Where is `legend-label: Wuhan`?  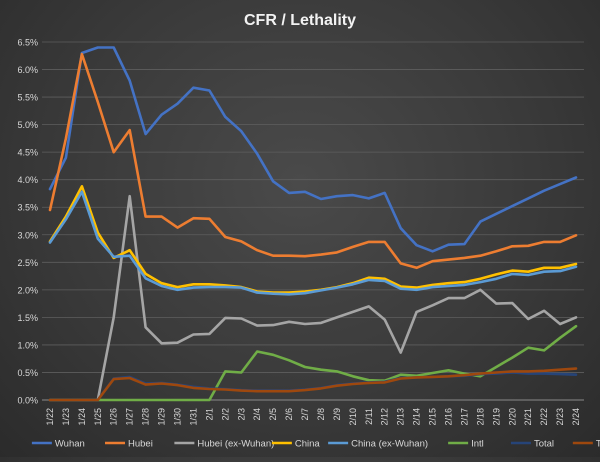 legend-label: Wuhan is located at coordinates (70, 444).